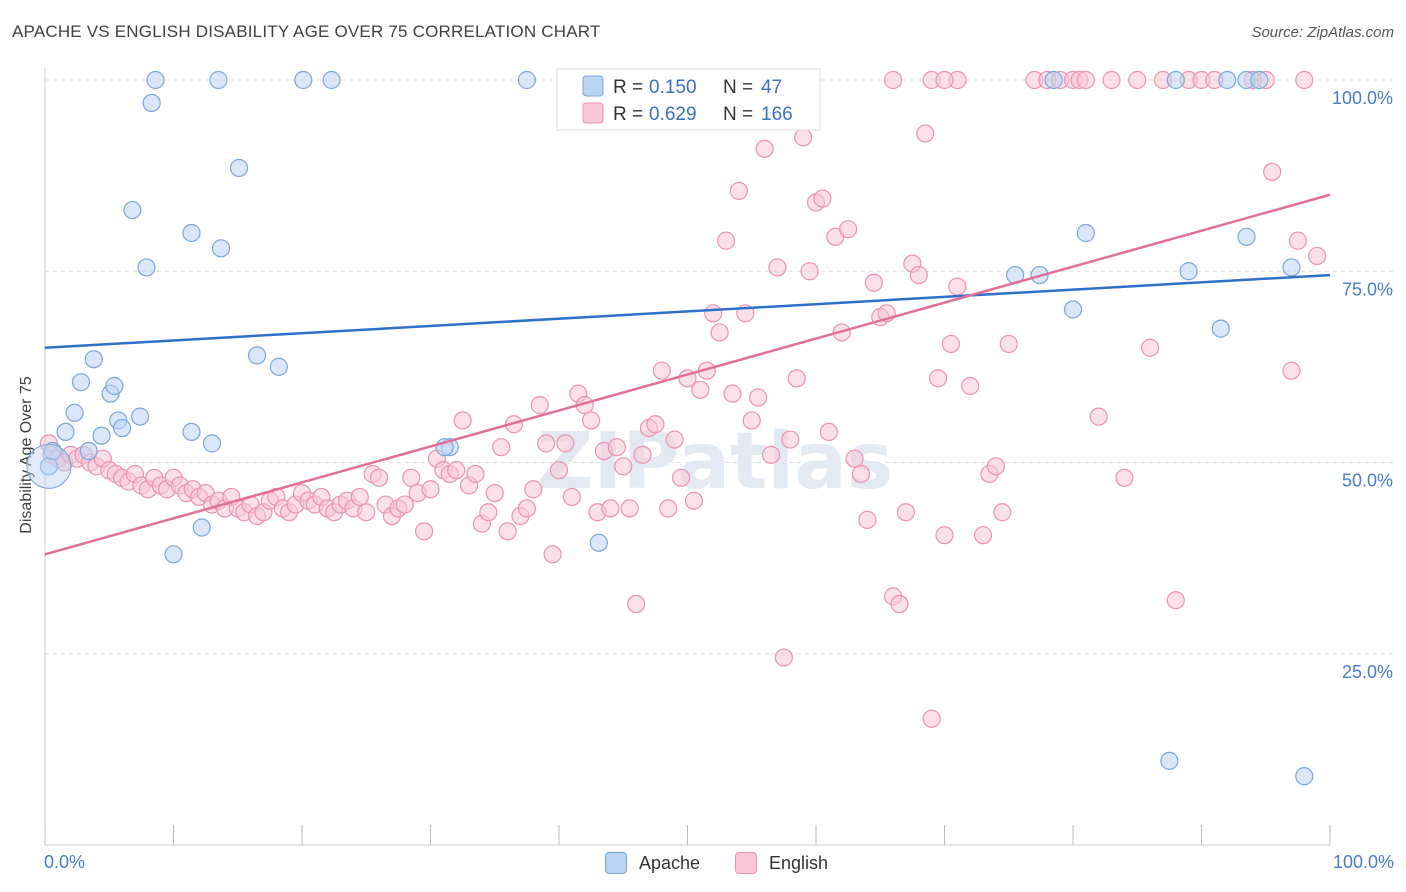 This screenshot has height=892, width=1406. Describe the element at coordinates (777, 114) in the screenshot. I see `stats-n-value: 166` at that location.